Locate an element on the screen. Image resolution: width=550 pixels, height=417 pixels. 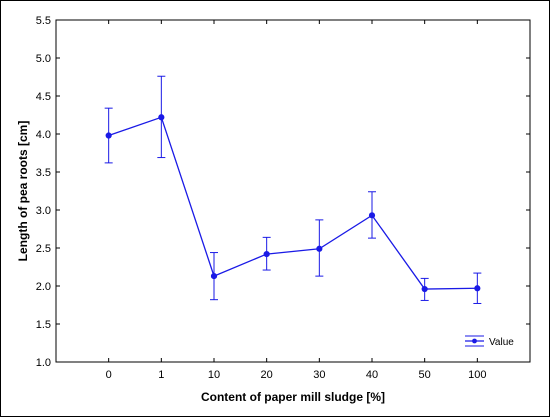
y-tick-label: 5.5 is located at coordinates (43, 21).